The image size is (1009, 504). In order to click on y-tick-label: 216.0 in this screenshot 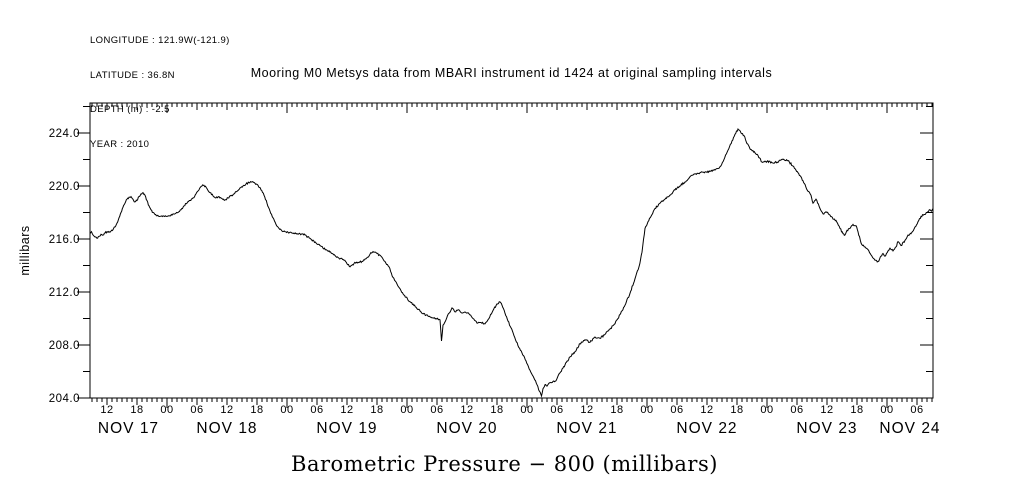, I will do `click(64, 240)`.